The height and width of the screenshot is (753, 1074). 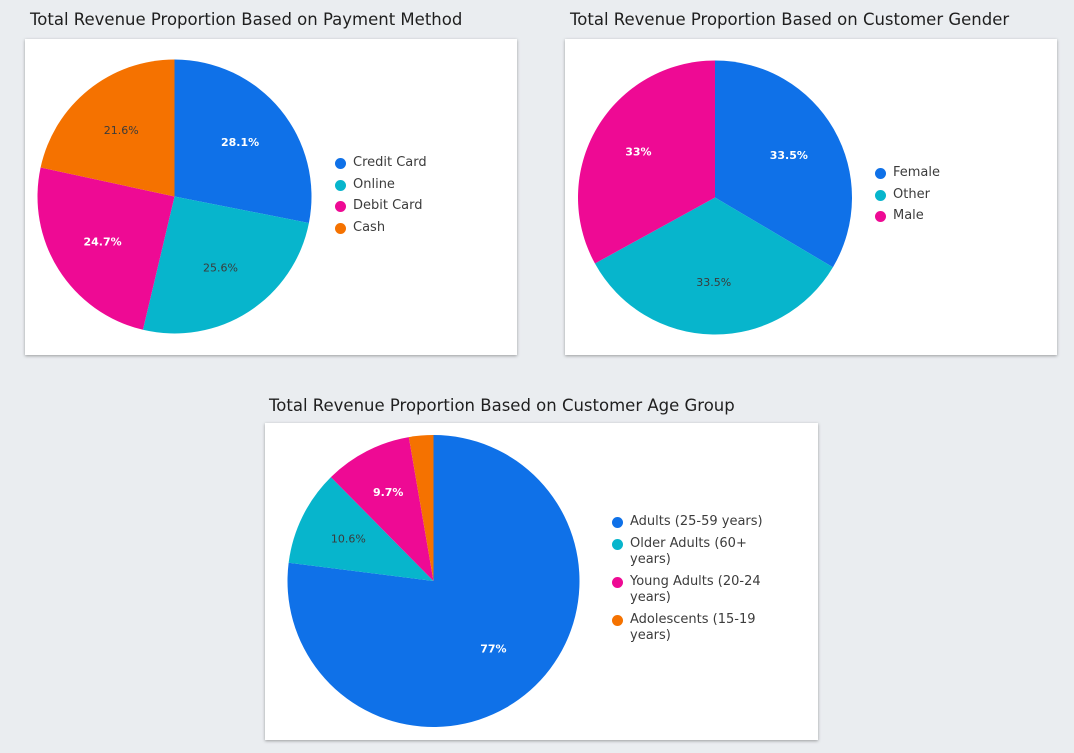 I want to click on legend-item-online: Online, so click(x=381, y=185).